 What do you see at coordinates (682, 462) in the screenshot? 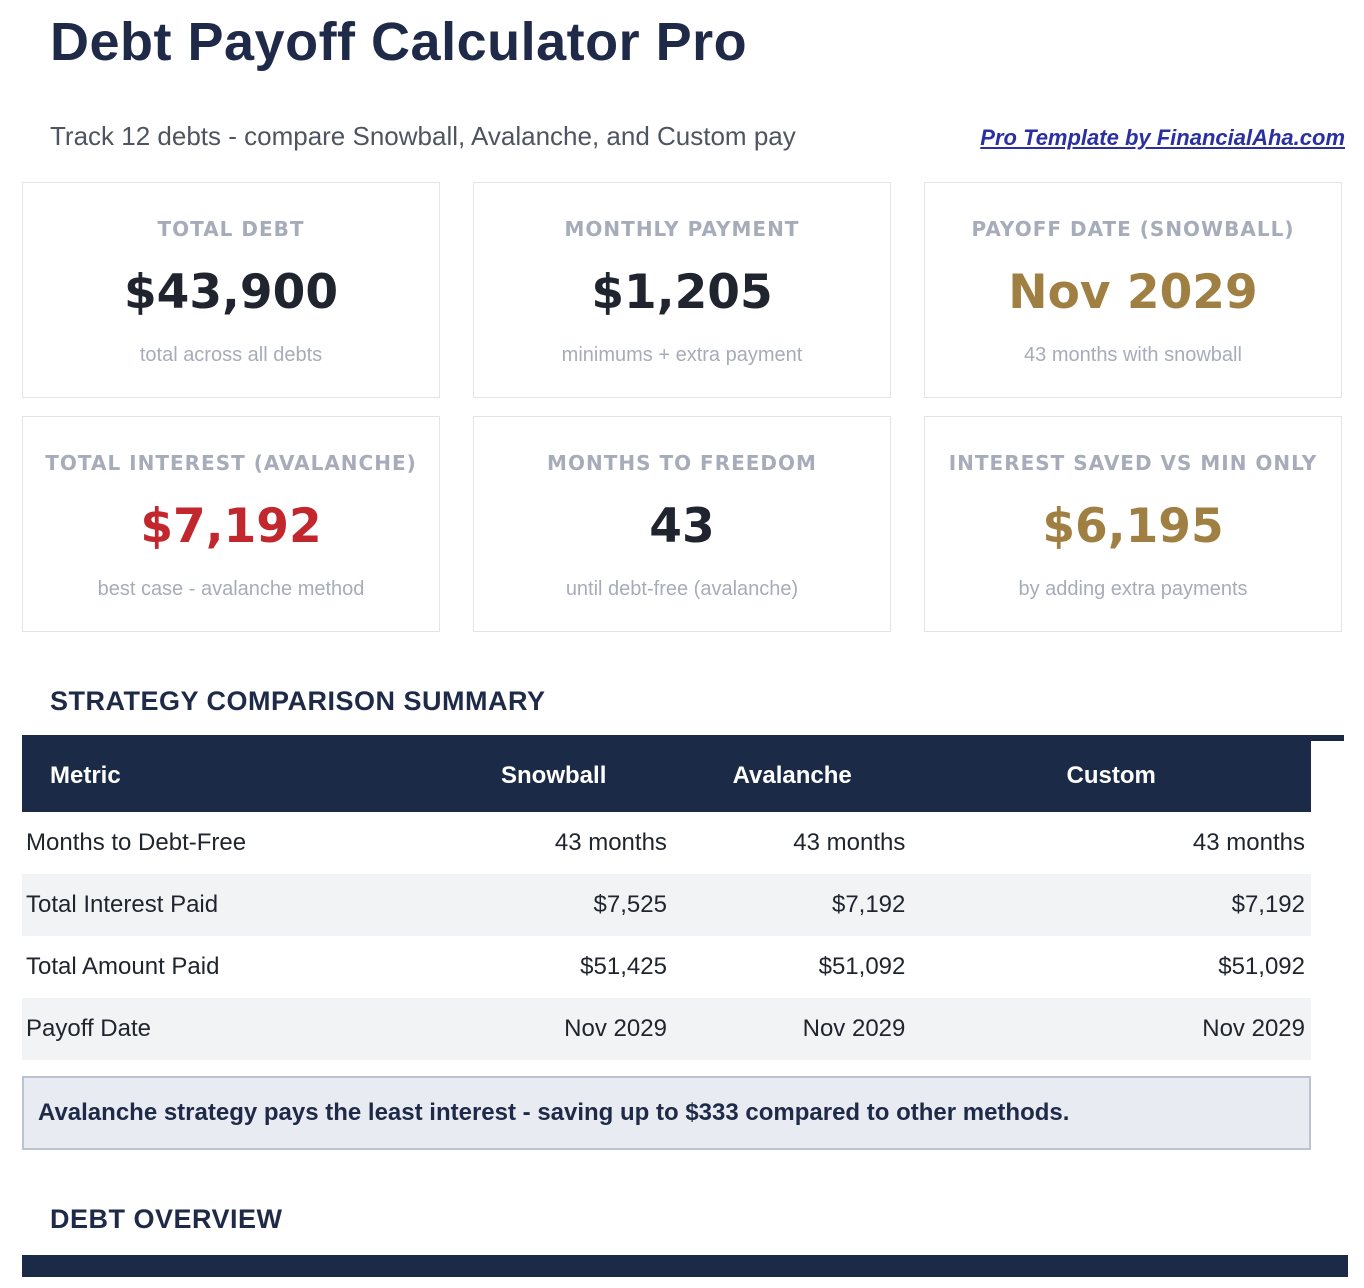
I see `stat-card-label: MONTHS TO FREEDOM` at bounding box center [682, 462].